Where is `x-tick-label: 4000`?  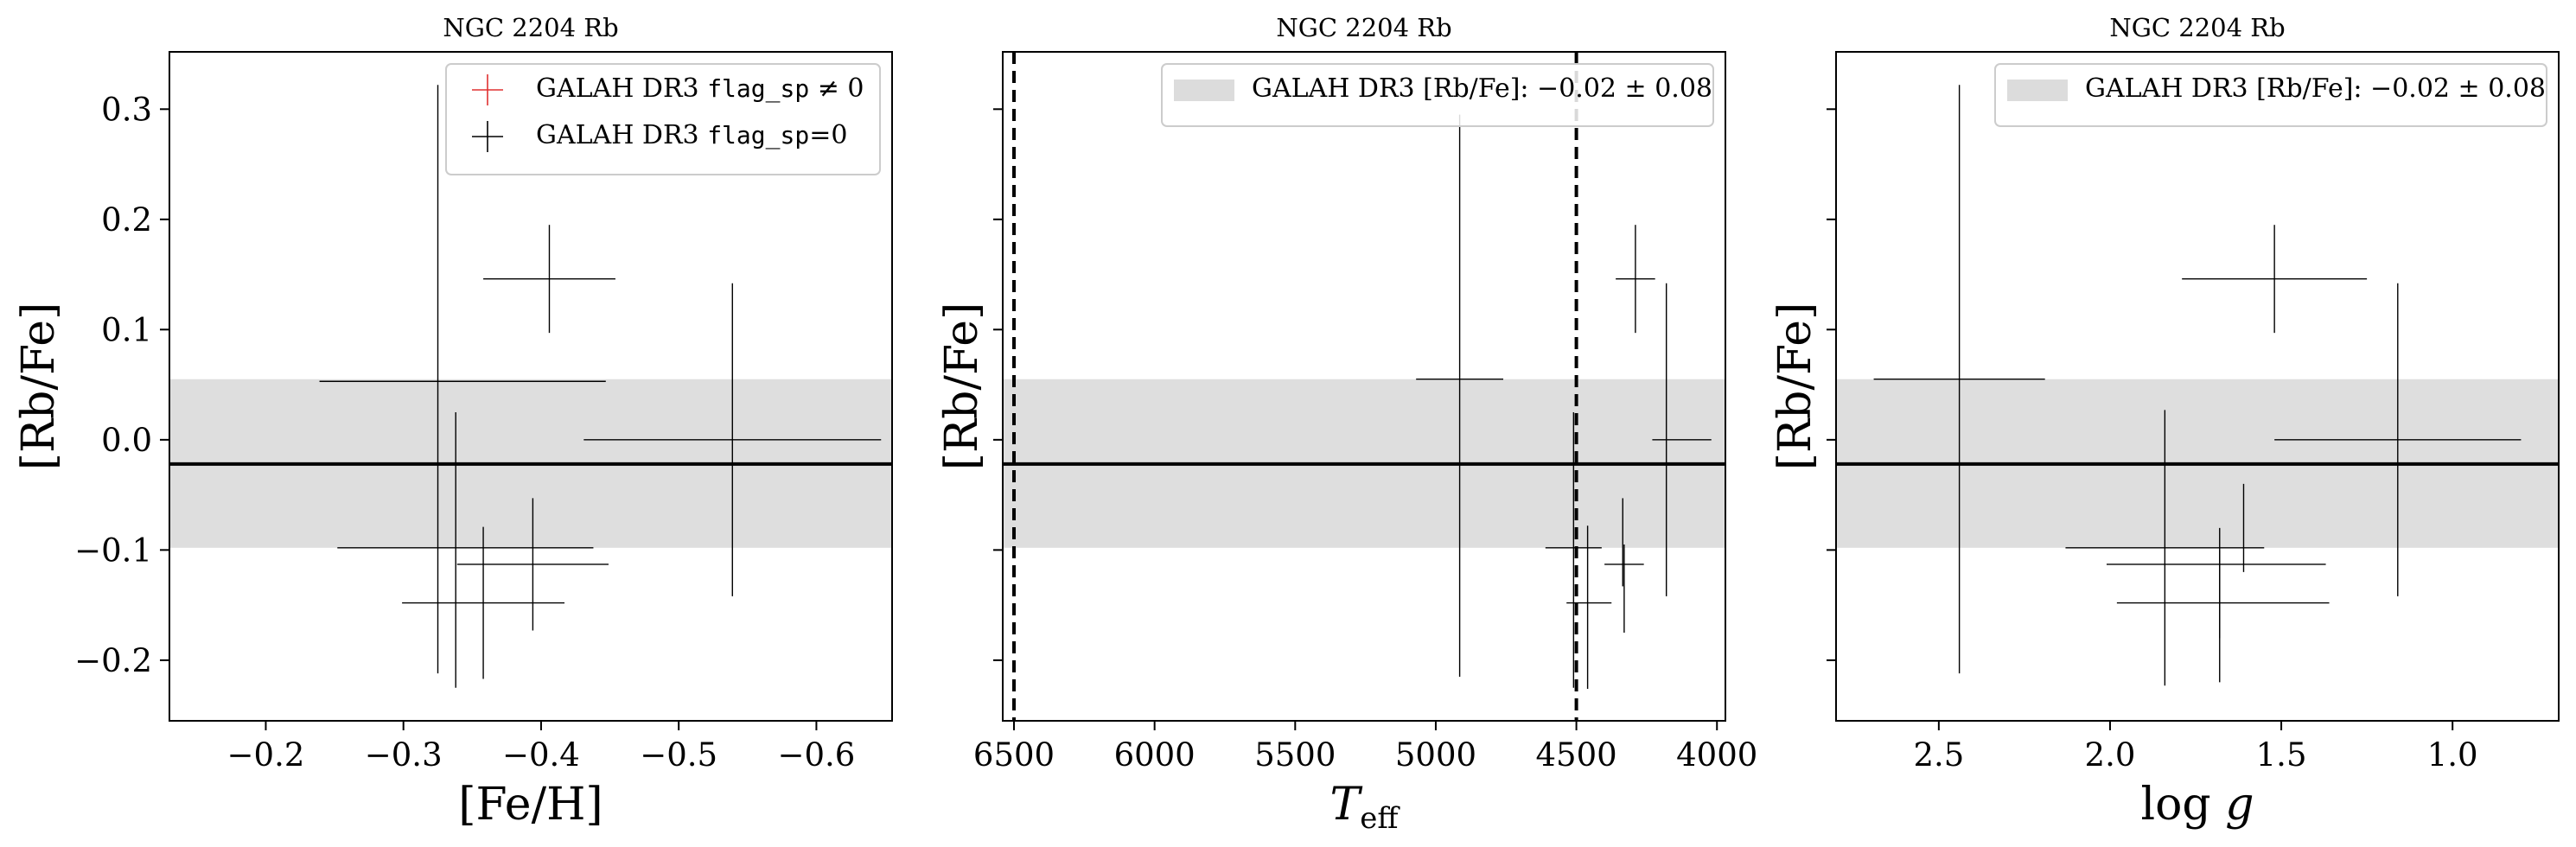 x-tick-label: 4000 is located at coordinates (1716, 755).